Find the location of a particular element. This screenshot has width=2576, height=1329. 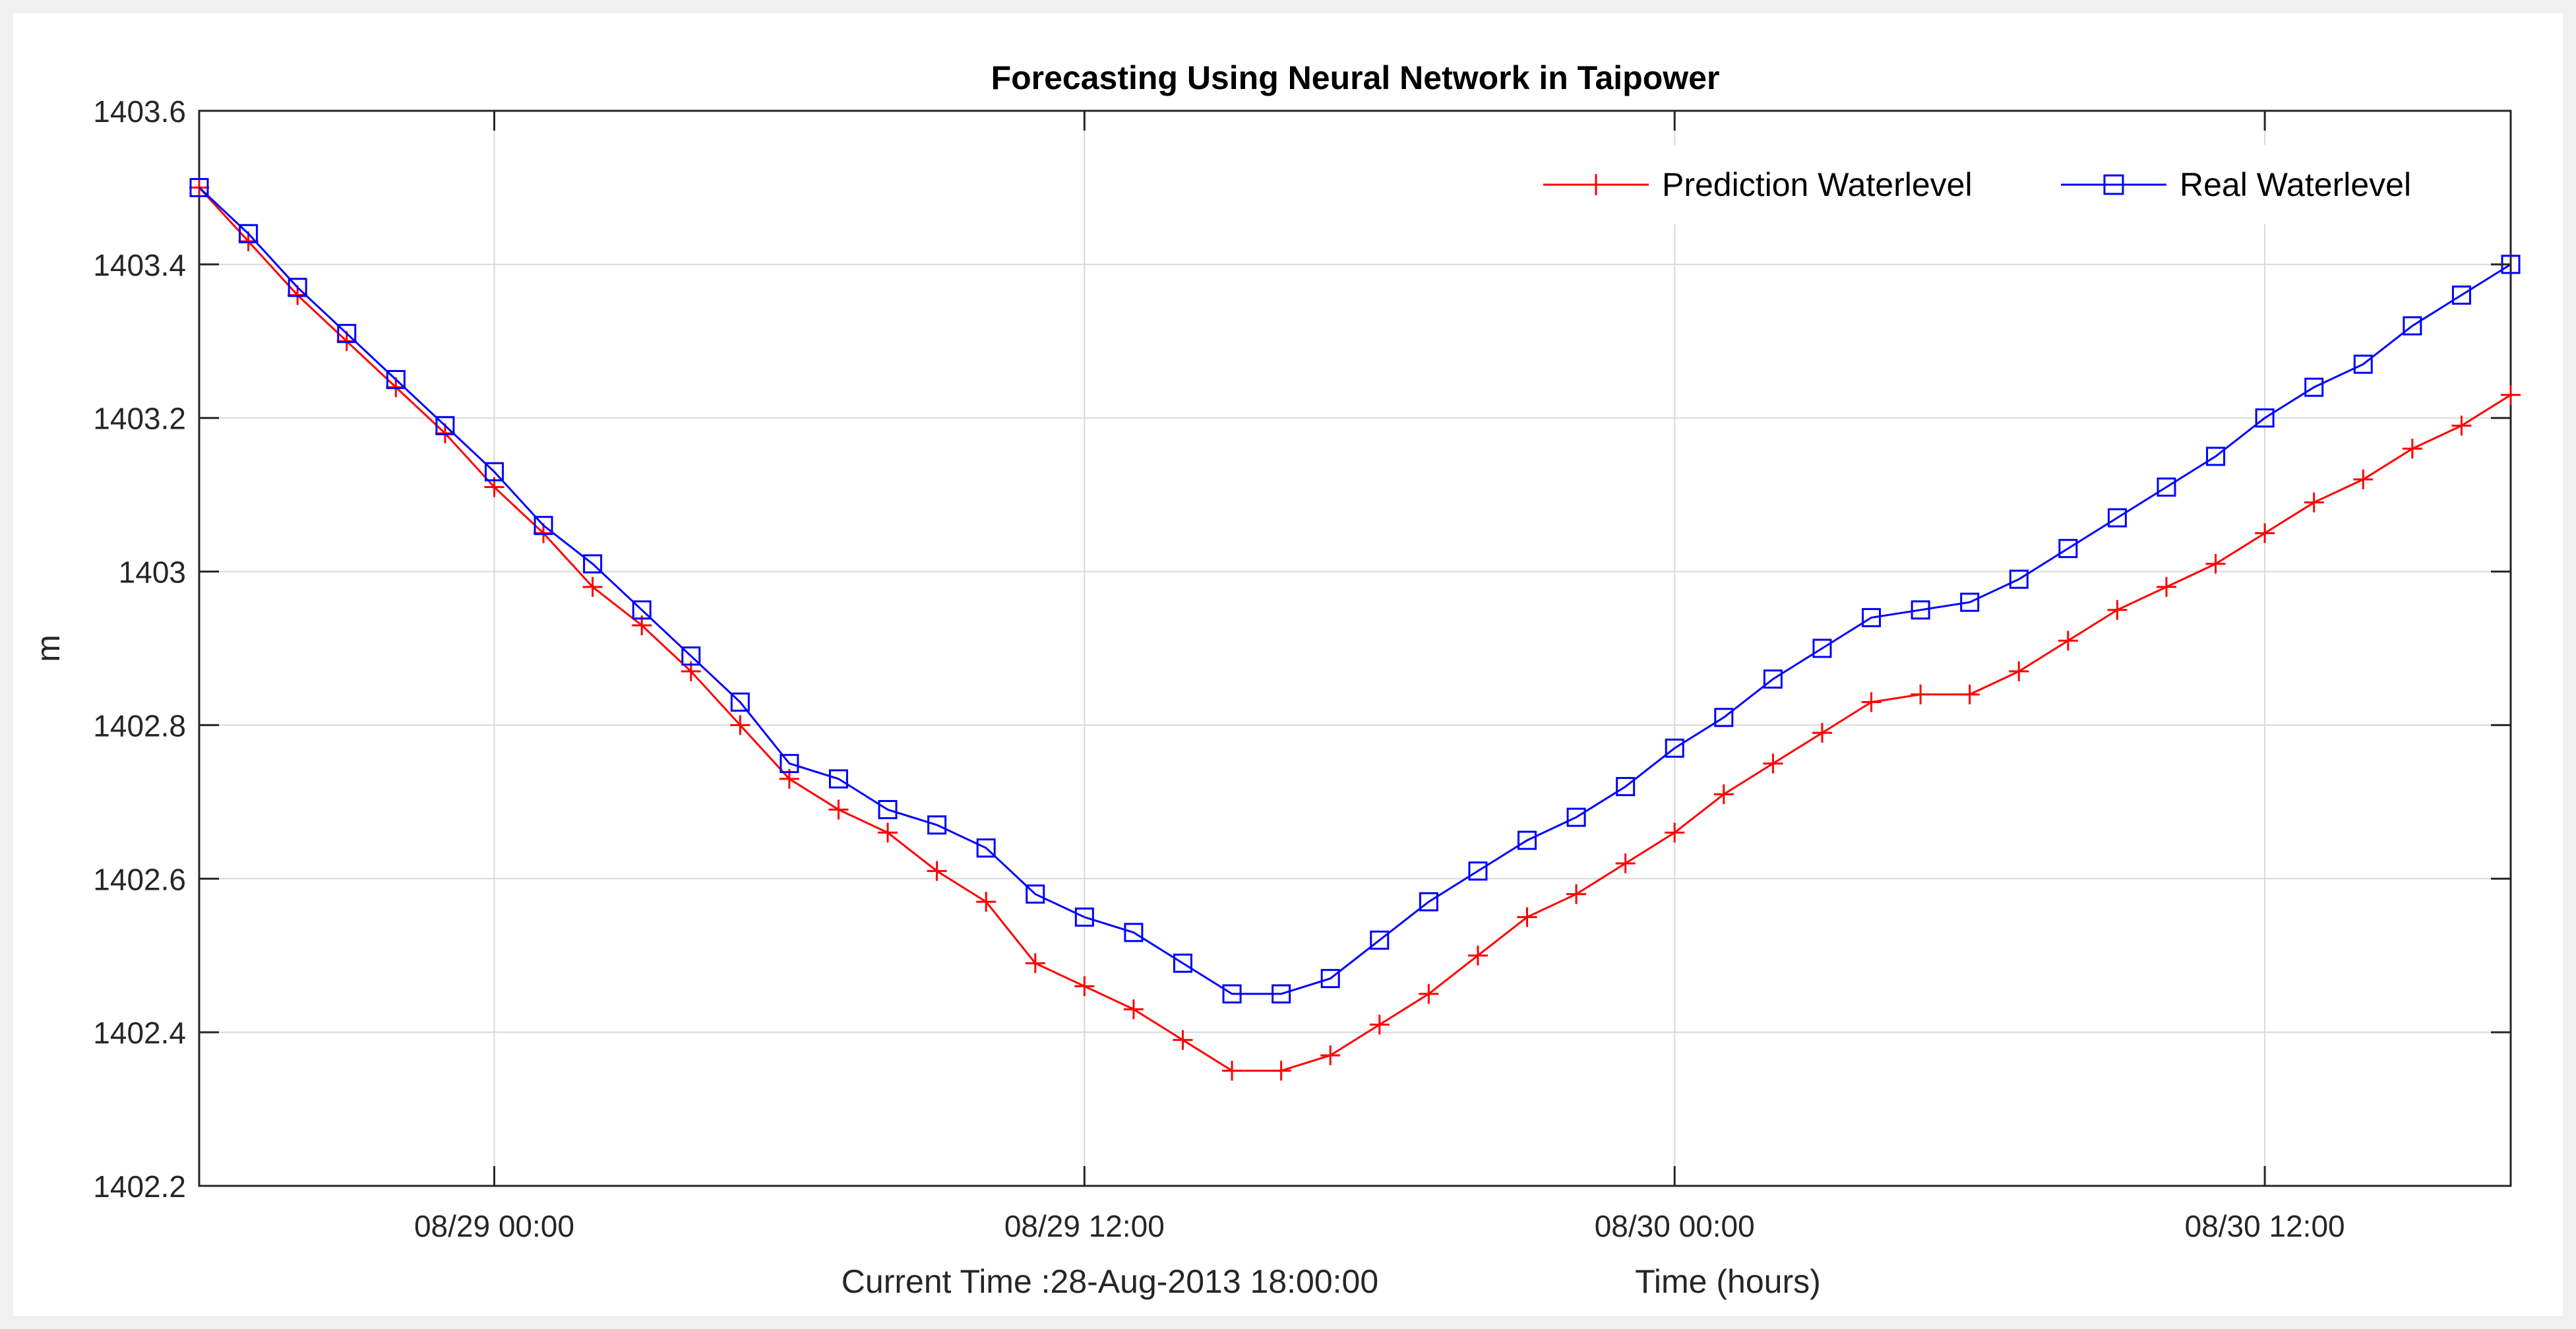

legend-real-marker is located at coordinates (2113, 184).